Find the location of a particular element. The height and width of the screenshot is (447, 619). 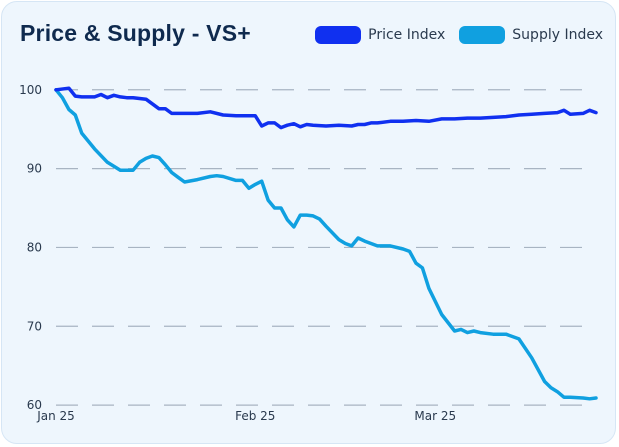

x-tick-label: Feb 25 is located at coordinates (255, 416).